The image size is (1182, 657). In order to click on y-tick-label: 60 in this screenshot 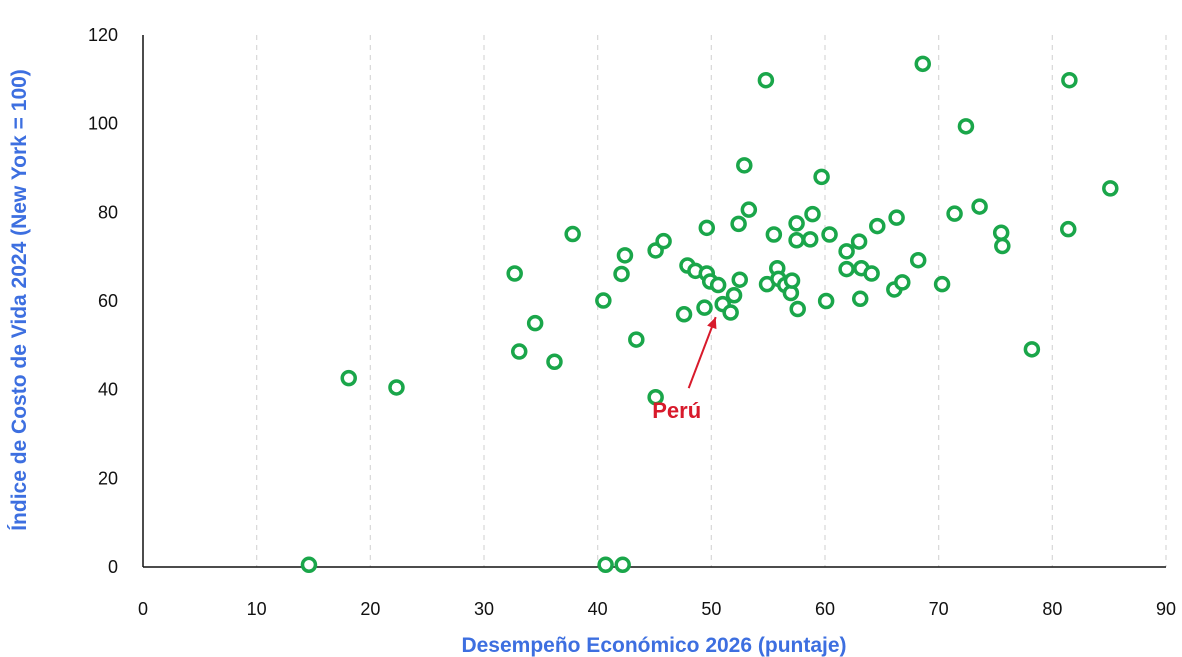, I will do `click(108, 301)`.